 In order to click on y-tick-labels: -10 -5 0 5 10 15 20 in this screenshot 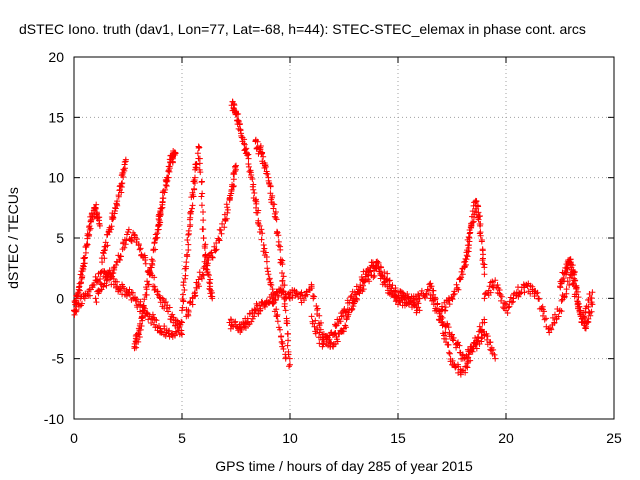, I will do `click(54, 238)`.